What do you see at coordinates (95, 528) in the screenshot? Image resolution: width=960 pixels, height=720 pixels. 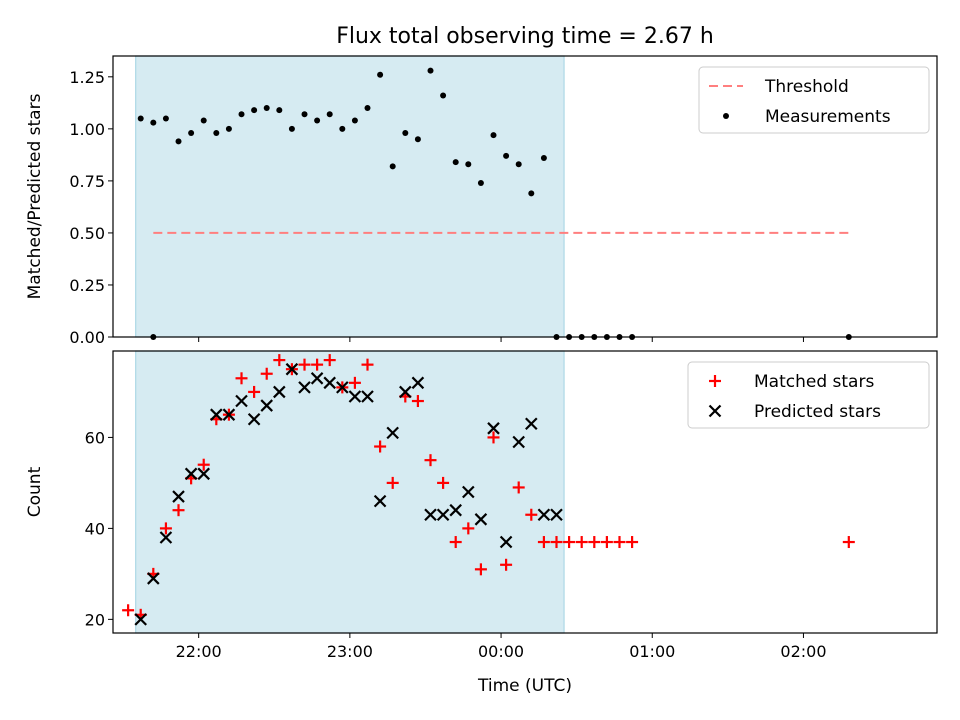 I see `y-tick-label: 40` at bounding box center [95, 528].